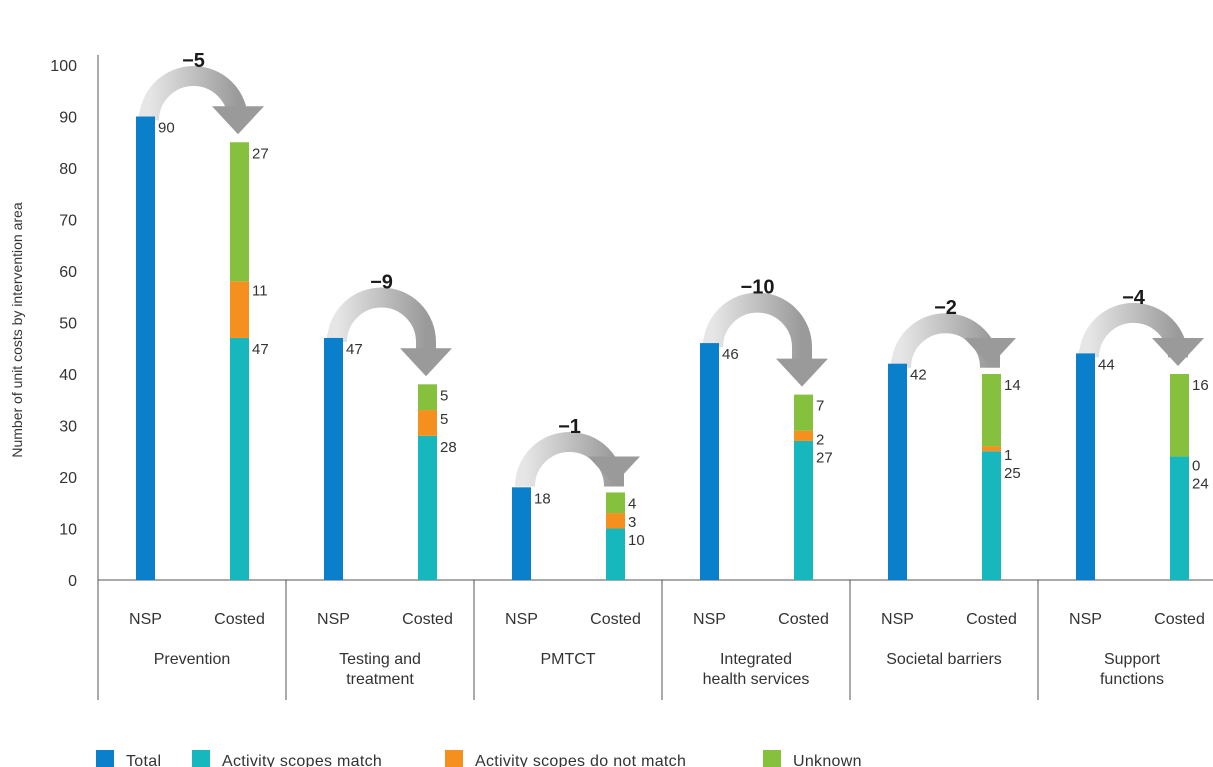 The width and height of the screenshot is (1213, 767). Describe the element at coordinates (632, 522) in the screenshot. I see `data-label-nomatch: 3` at that location.